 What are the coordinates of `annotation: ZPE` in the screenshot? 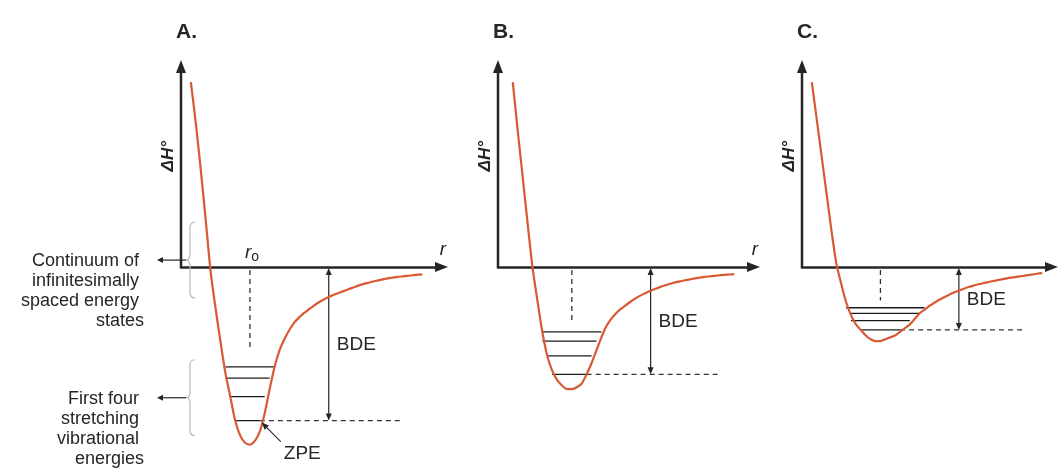 It's located at (302, 453).